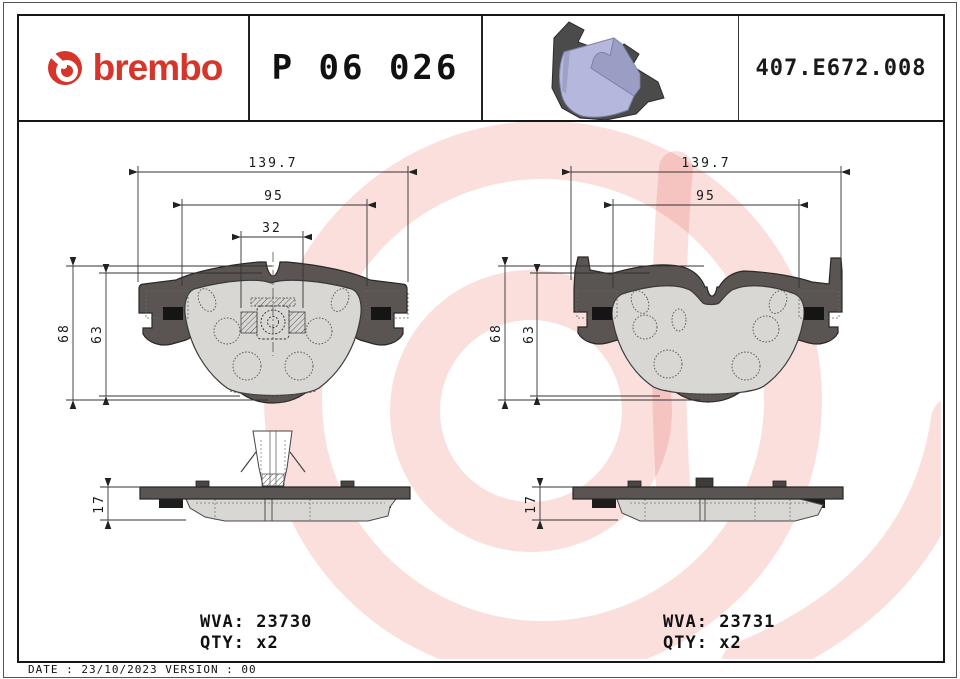 Image resolution: width=960 pixels, height=679 pixels. I want to click on left-pad-wear-sensor-bracket, so click(273, 304).